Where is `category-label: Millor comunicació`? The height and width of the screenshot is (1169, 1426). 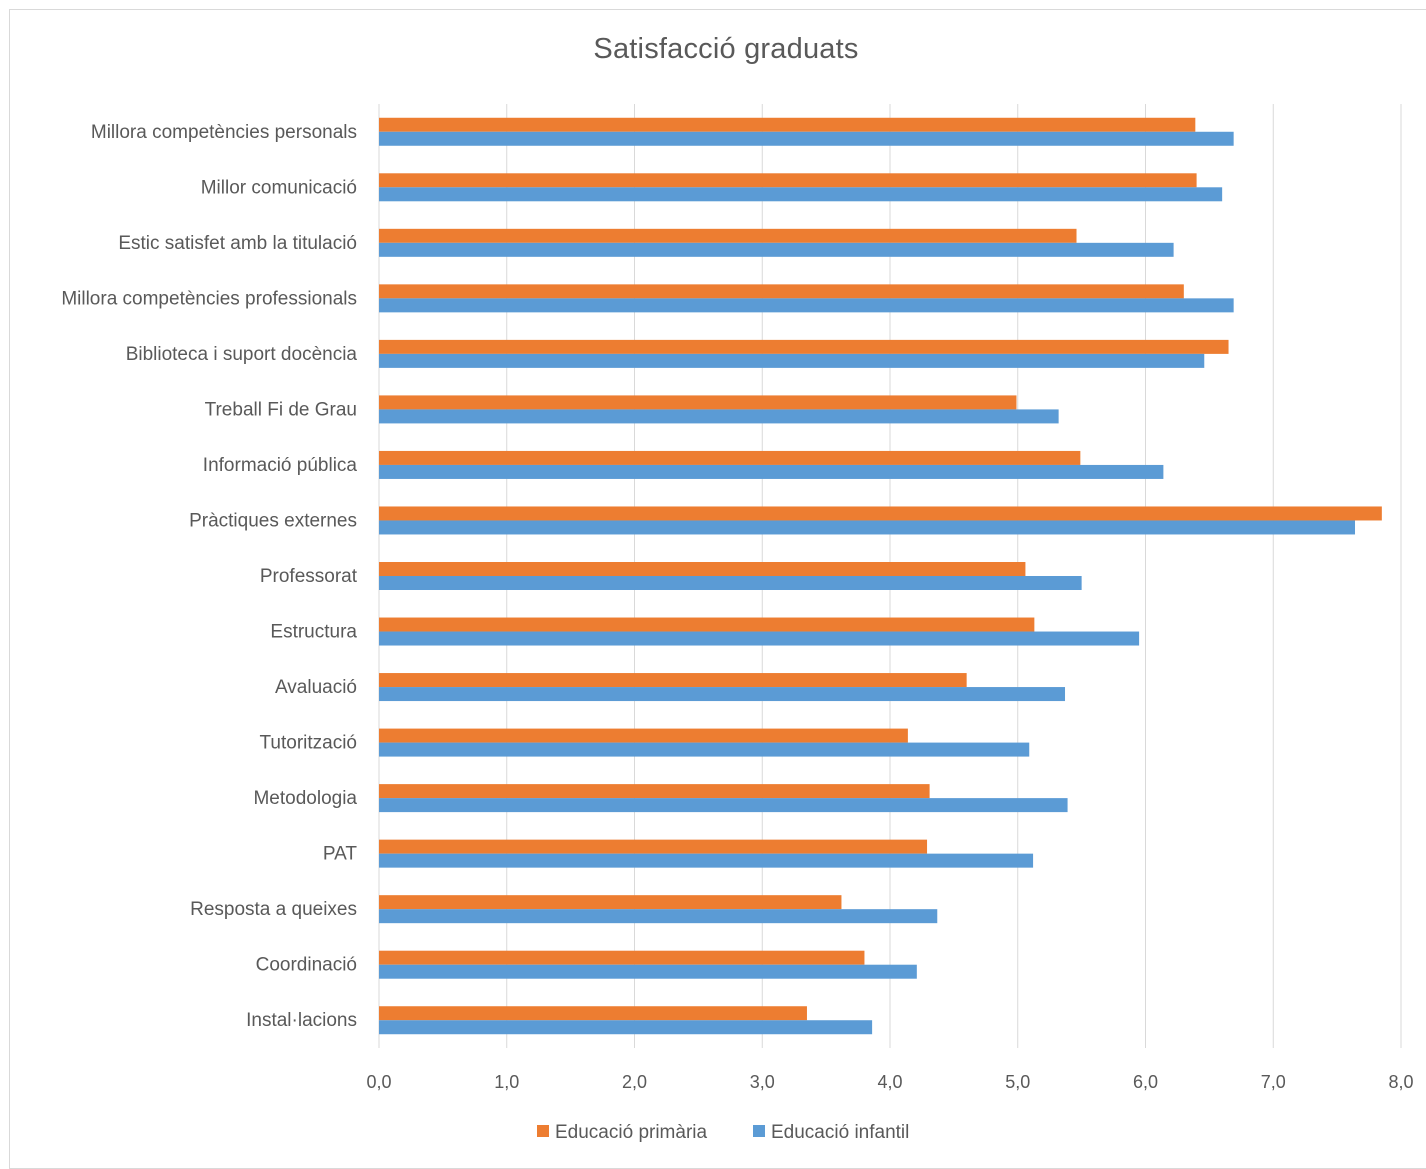 category-label: Millor comunicació is located at coordinates (279, 187).